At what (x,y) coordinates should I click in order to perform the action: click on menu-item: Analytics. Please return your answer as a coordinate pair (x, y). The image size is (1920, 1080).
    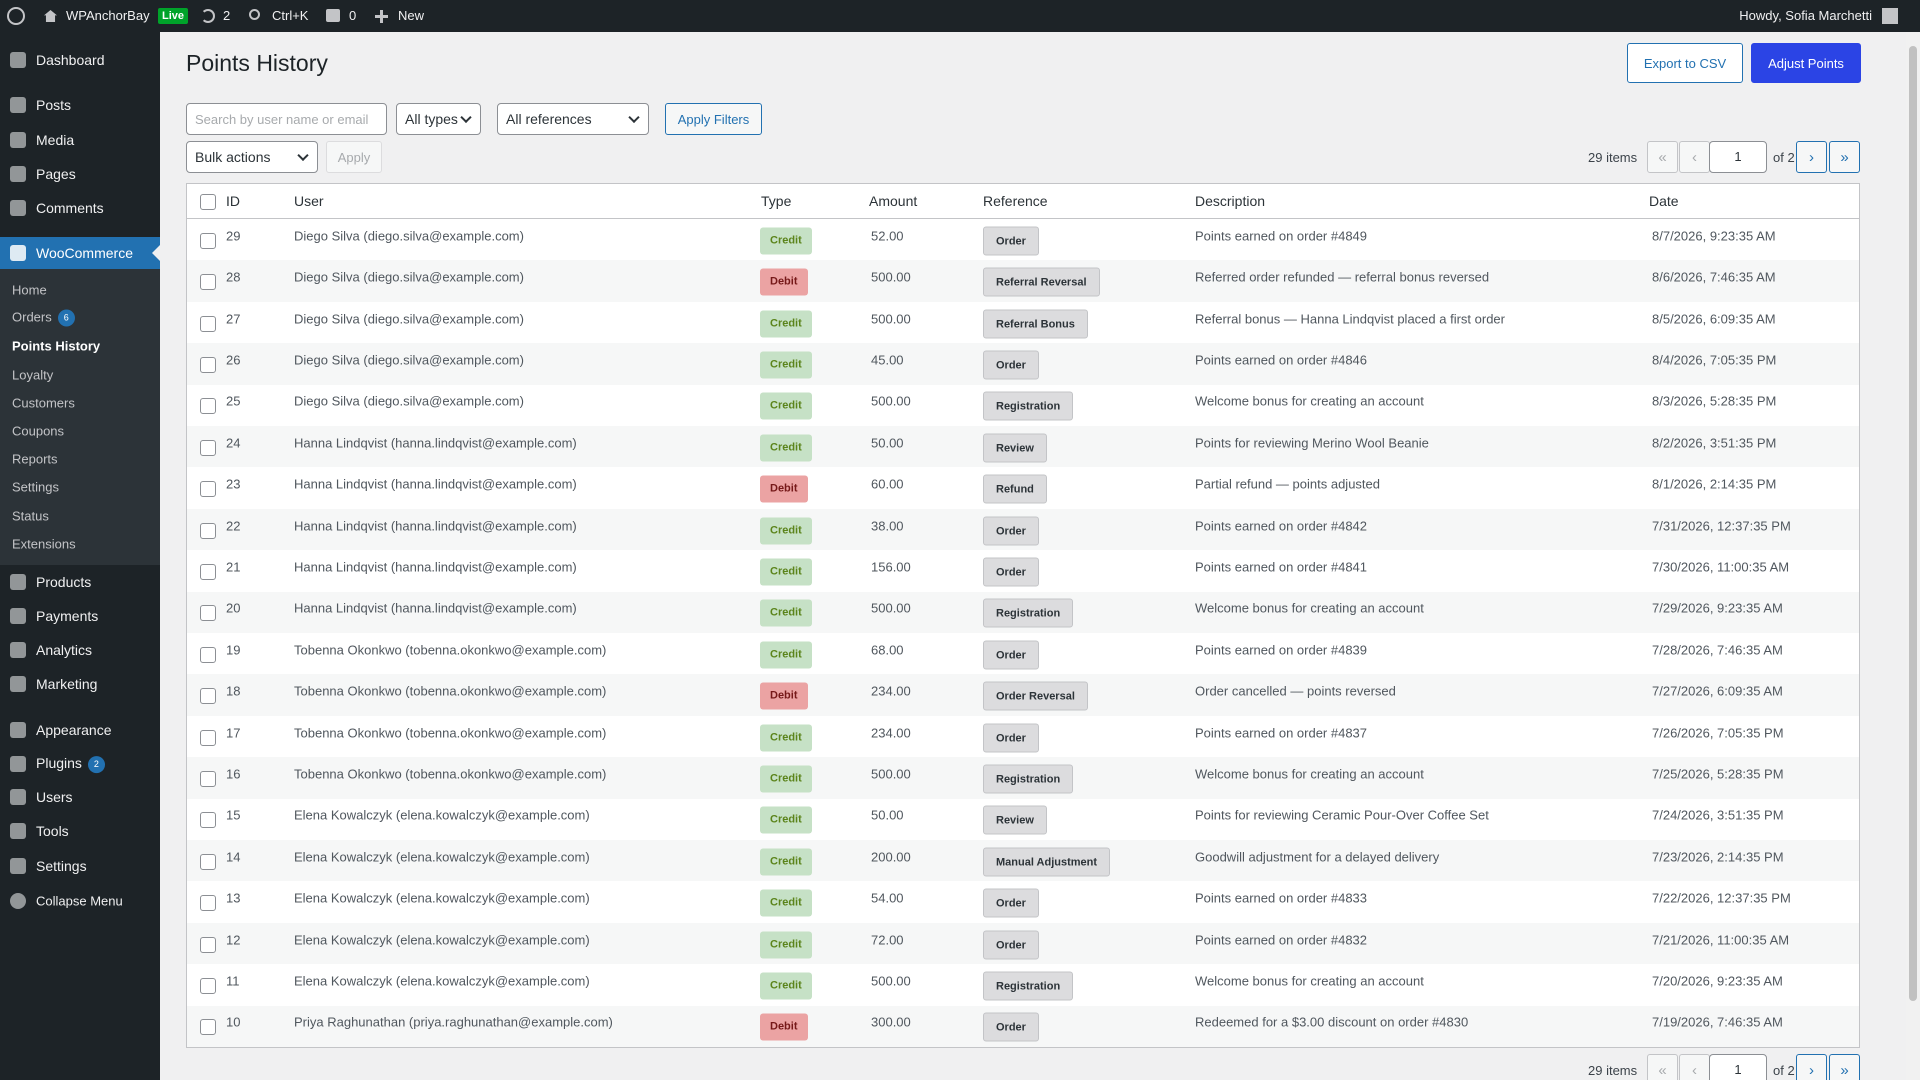
    Looking at the image, I should click on (64, 650).